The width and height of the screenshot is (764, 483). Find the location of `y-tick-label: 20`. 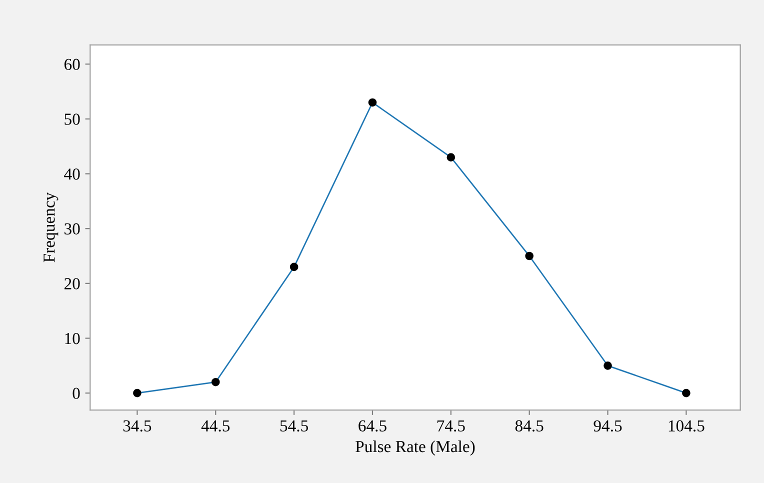

y-tick-label: 20 is located at coordinates (72, 284).